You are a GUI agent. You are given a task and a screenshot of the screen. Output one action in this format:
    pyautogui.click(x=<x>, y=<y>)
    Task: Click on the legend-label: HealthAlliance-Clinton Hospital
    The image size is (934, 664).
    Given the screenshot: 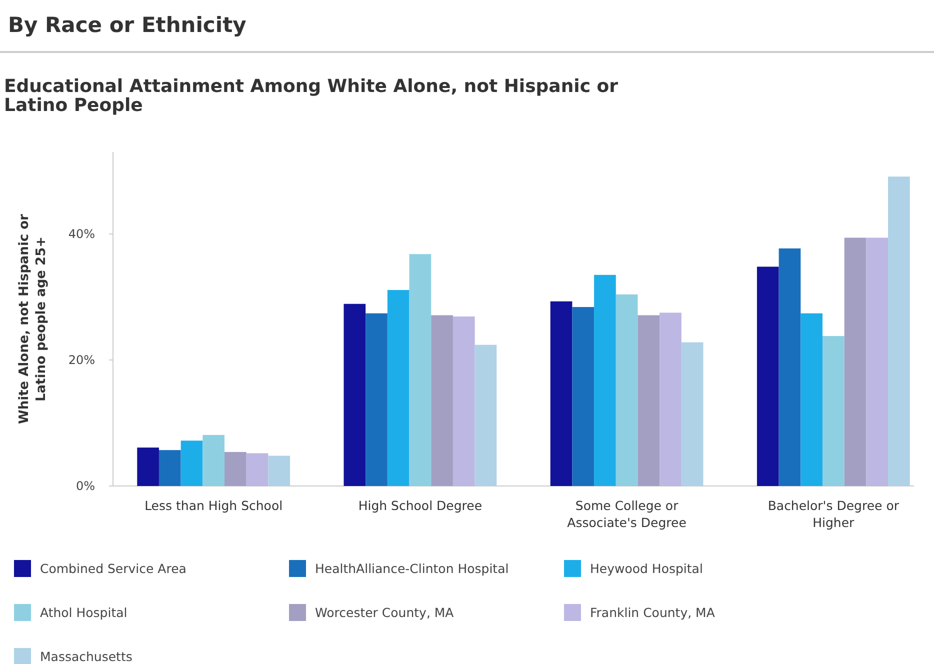 What is the action you would take?
    pyautogui.click(x=412, y=568)
    